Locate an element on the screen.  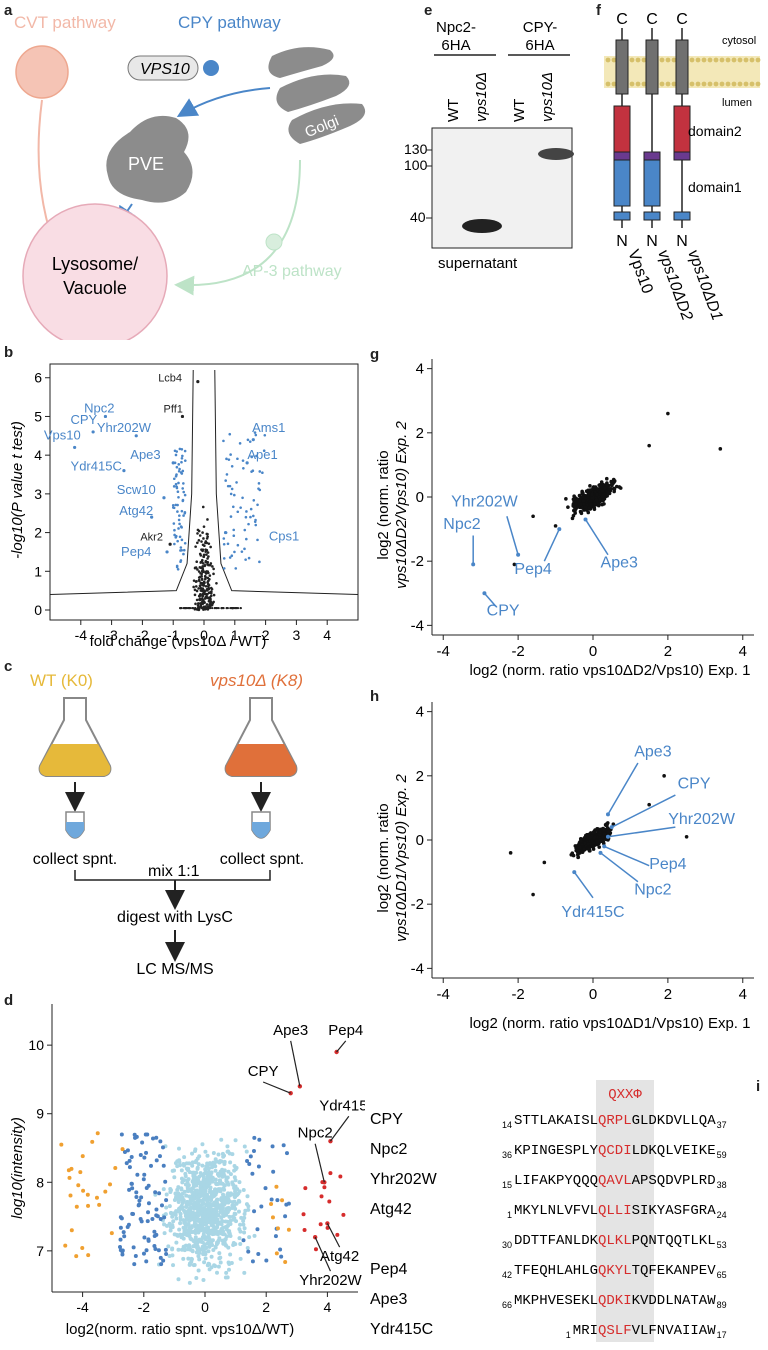
panel-label-f: f is located at coordinates (598, 10).